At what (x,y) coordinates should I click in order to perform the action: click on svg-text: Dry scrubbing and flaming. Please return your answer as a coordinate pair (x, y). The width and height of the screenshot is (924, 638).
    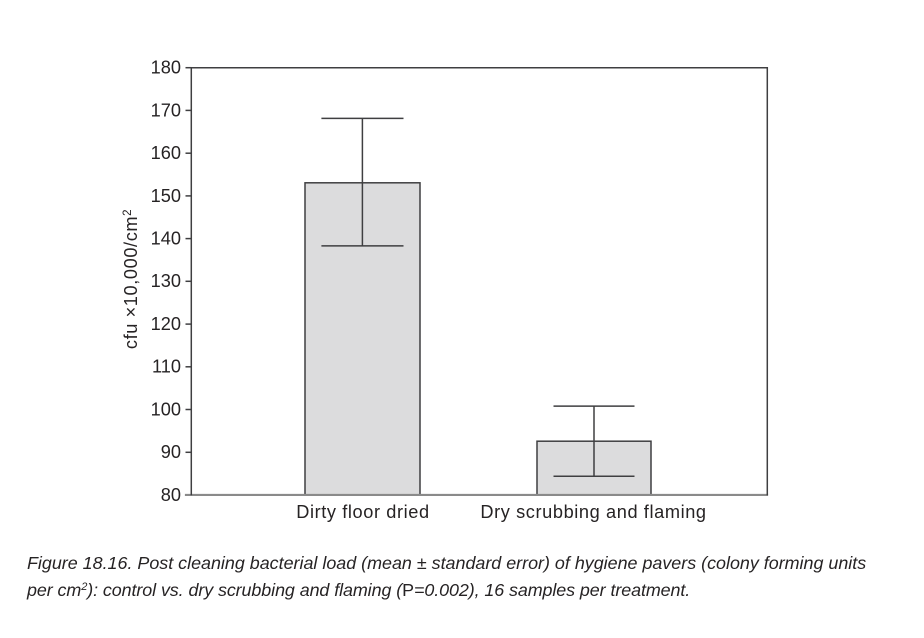
    Looking at the image, I should click on (593, 512).